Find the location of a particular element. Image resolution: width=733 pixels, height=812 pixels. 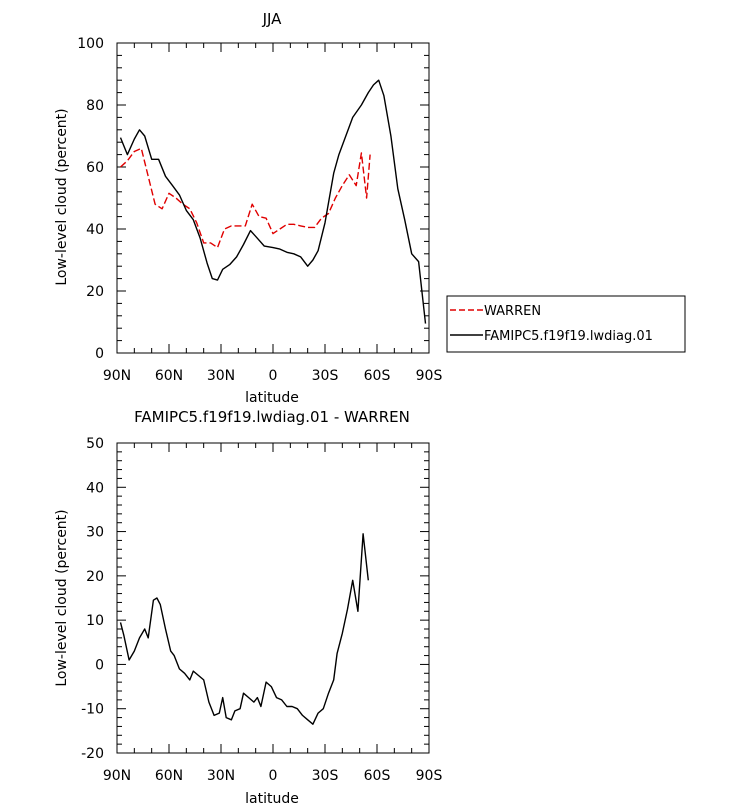

bottom-y-tick-label: 40 is located at coordinates (95, 488).